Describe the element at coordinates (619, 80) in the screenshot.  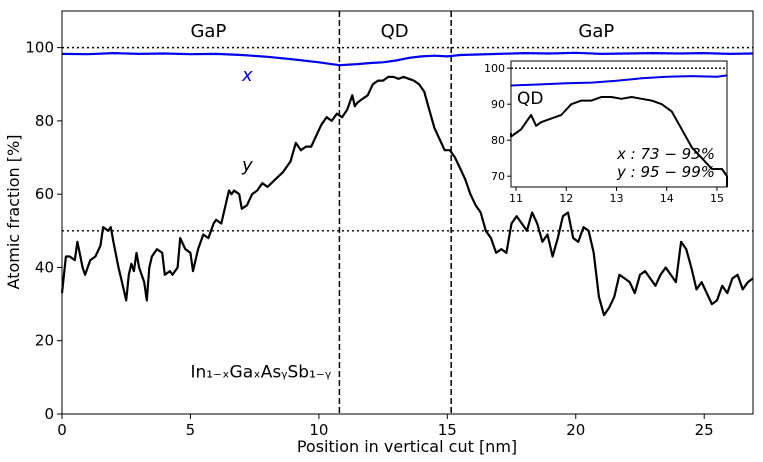
I see `inset-series-line-x` at that location.